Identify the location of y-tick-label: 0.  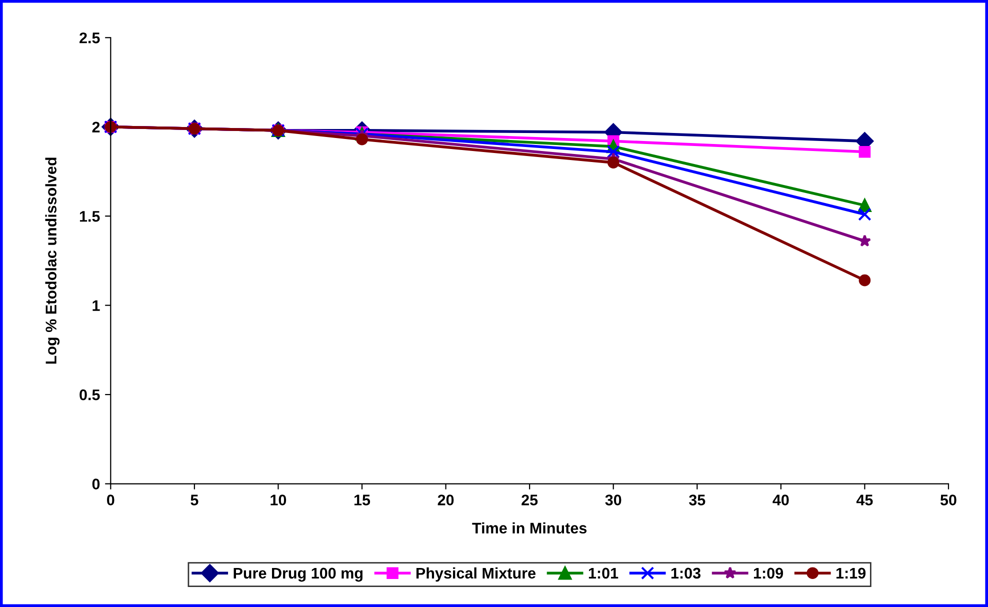
(96, 484).